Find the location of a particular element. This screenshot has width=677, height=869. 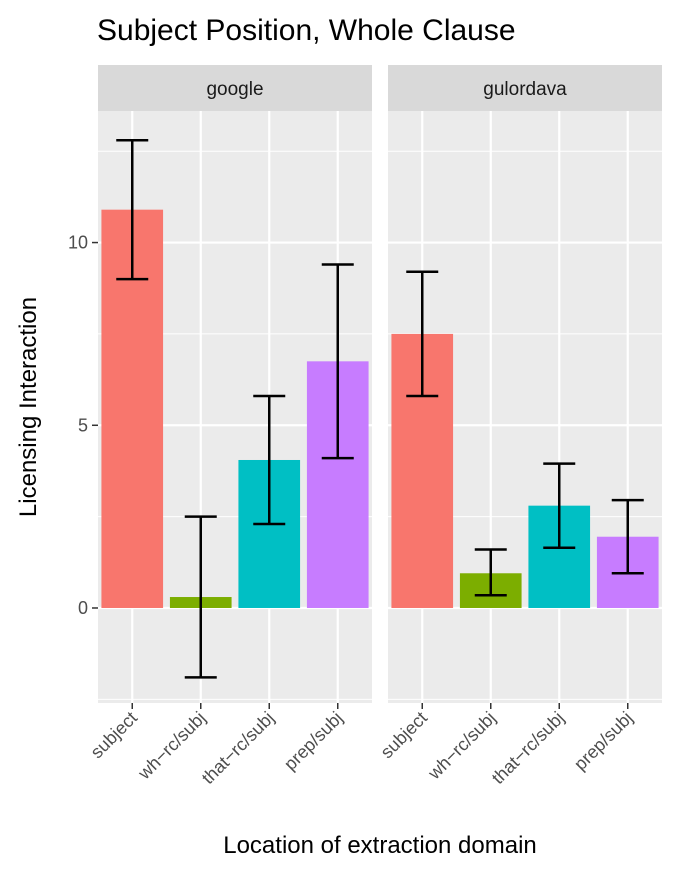

chart-title: Subject Position, Whole Clause is located at coordinates (306, 30).